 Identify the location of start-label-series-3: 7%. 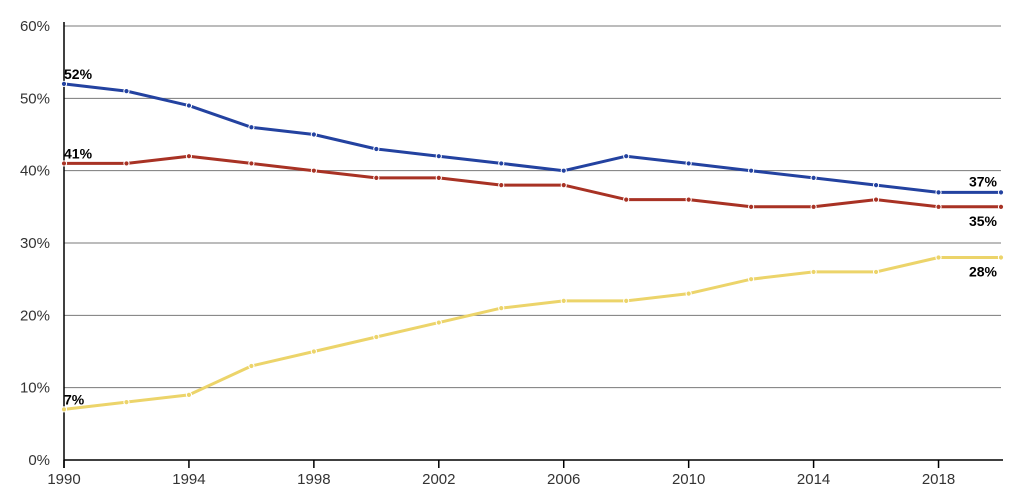
(74, 399).